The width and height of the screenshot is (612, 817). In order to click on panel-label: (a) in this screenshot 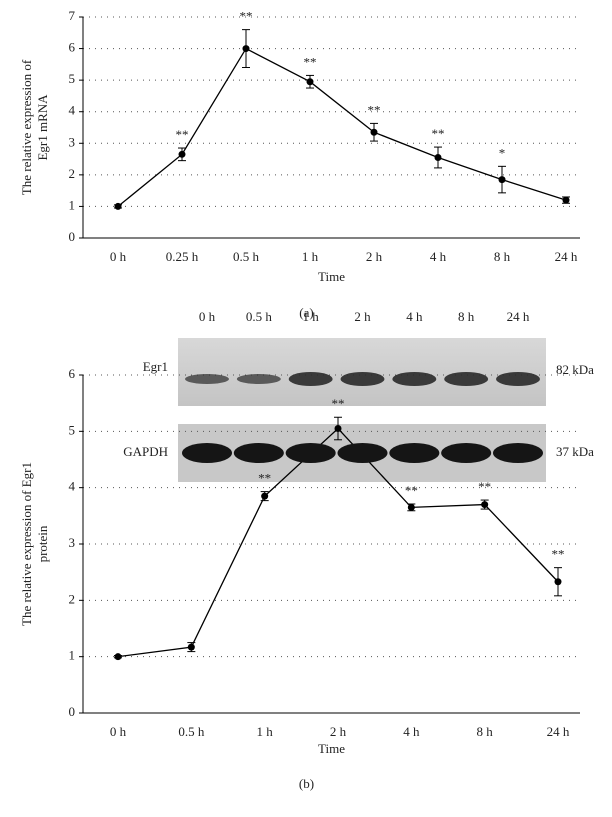, I will do `click(306, 312)`.